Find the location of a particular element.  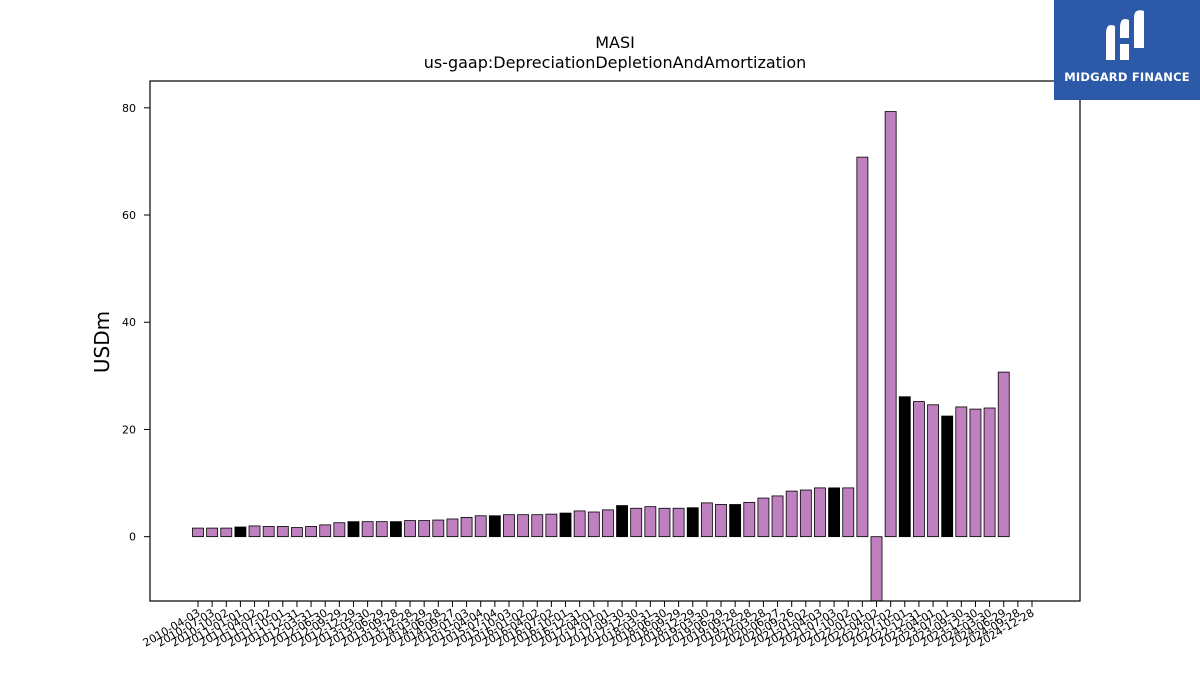

y-tick-label: 0 is located at coordinates (132, 537).